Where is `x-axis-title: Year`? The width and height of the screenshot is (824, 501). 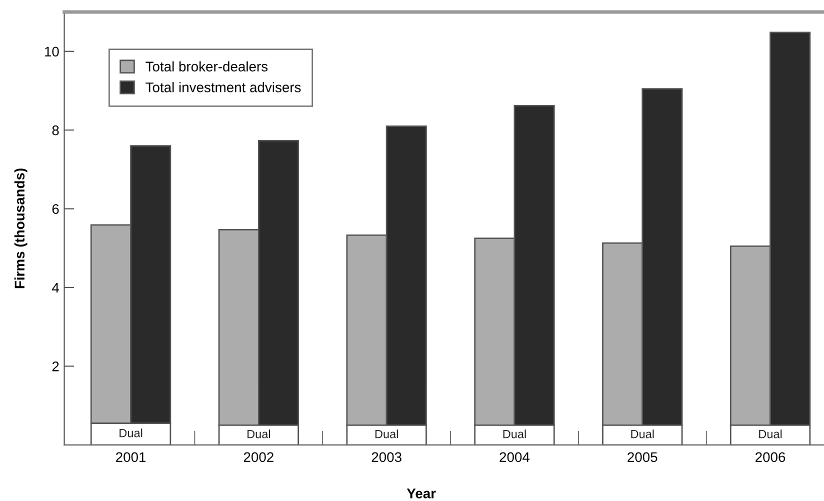
x-axis-title: Year is located at coordinates (421, 493).